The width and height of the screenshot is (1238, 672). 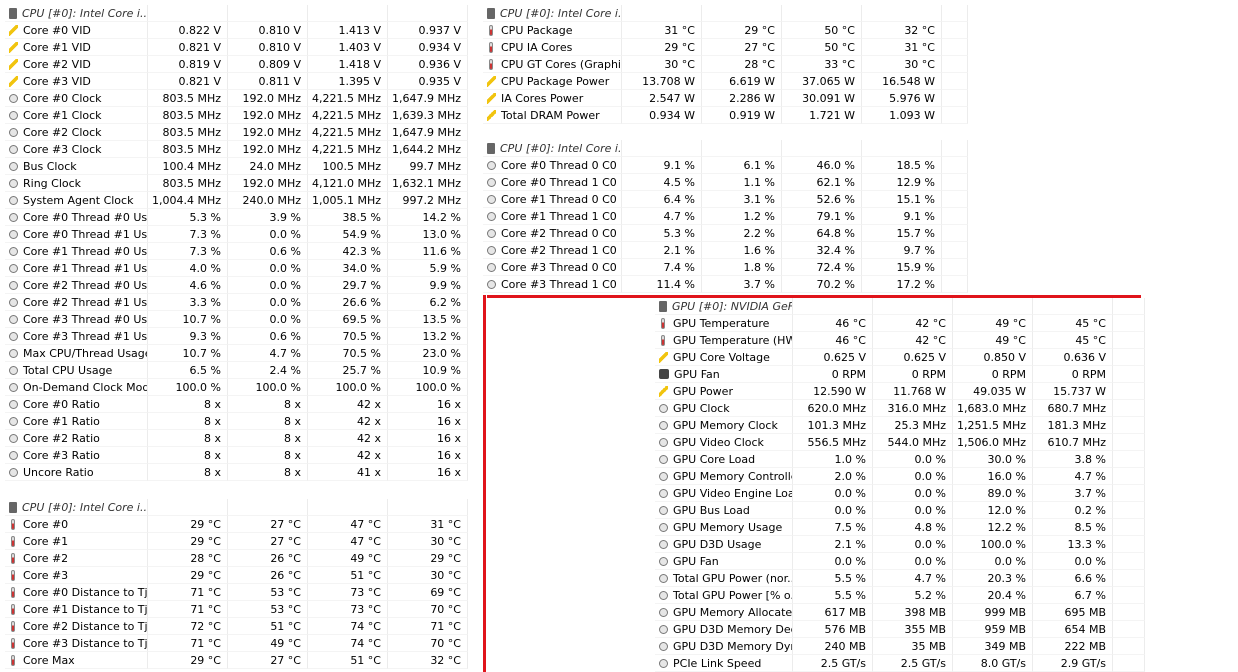 I want to click on label-text: Core #2 VID, so click(x=57, y=64).